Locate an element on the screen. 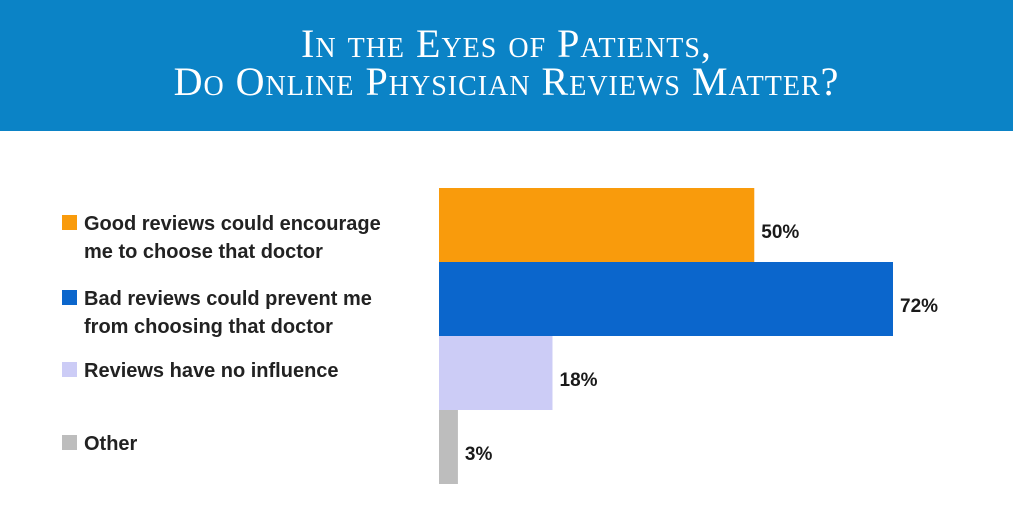 The width and height of the screenshot is (1013, 518). legend-swatch-no-influence is located at coordinates (69, 369).